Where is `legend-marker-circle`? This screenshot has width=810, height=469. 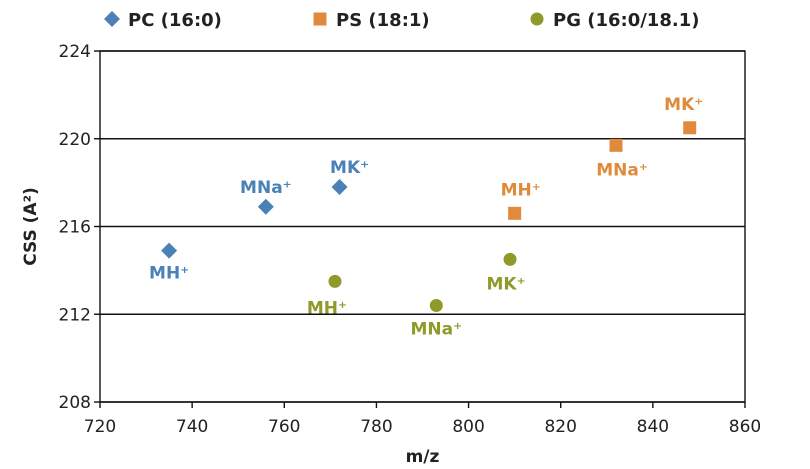 legend-marker-circle is located at coordinates (537, 19).